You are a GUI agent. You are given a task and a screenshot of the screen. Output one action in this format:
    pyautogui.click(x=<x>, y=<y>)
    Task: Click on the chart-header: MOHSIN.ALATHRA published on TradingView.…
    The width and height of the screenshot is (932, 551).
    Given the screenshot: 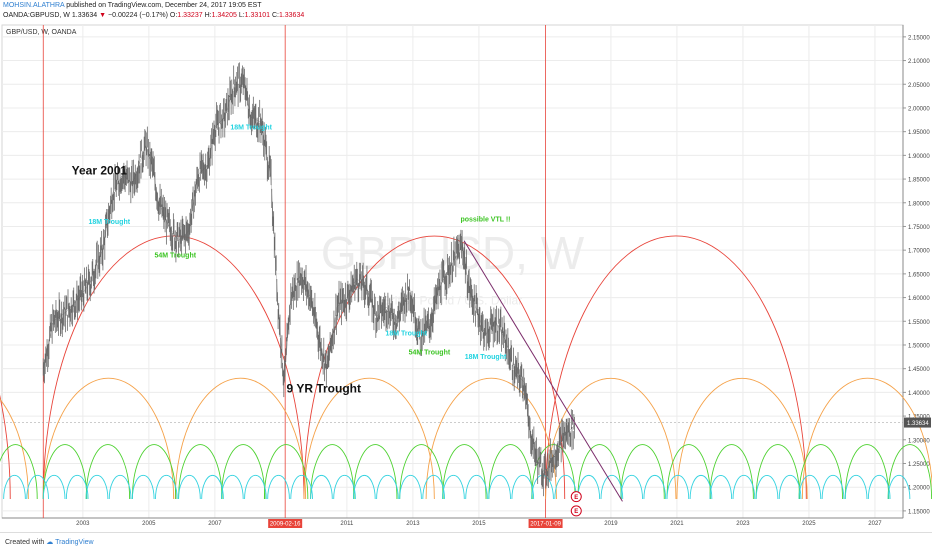 What is the action you would take?
    pyautogui.click(x=466, y=11)
    